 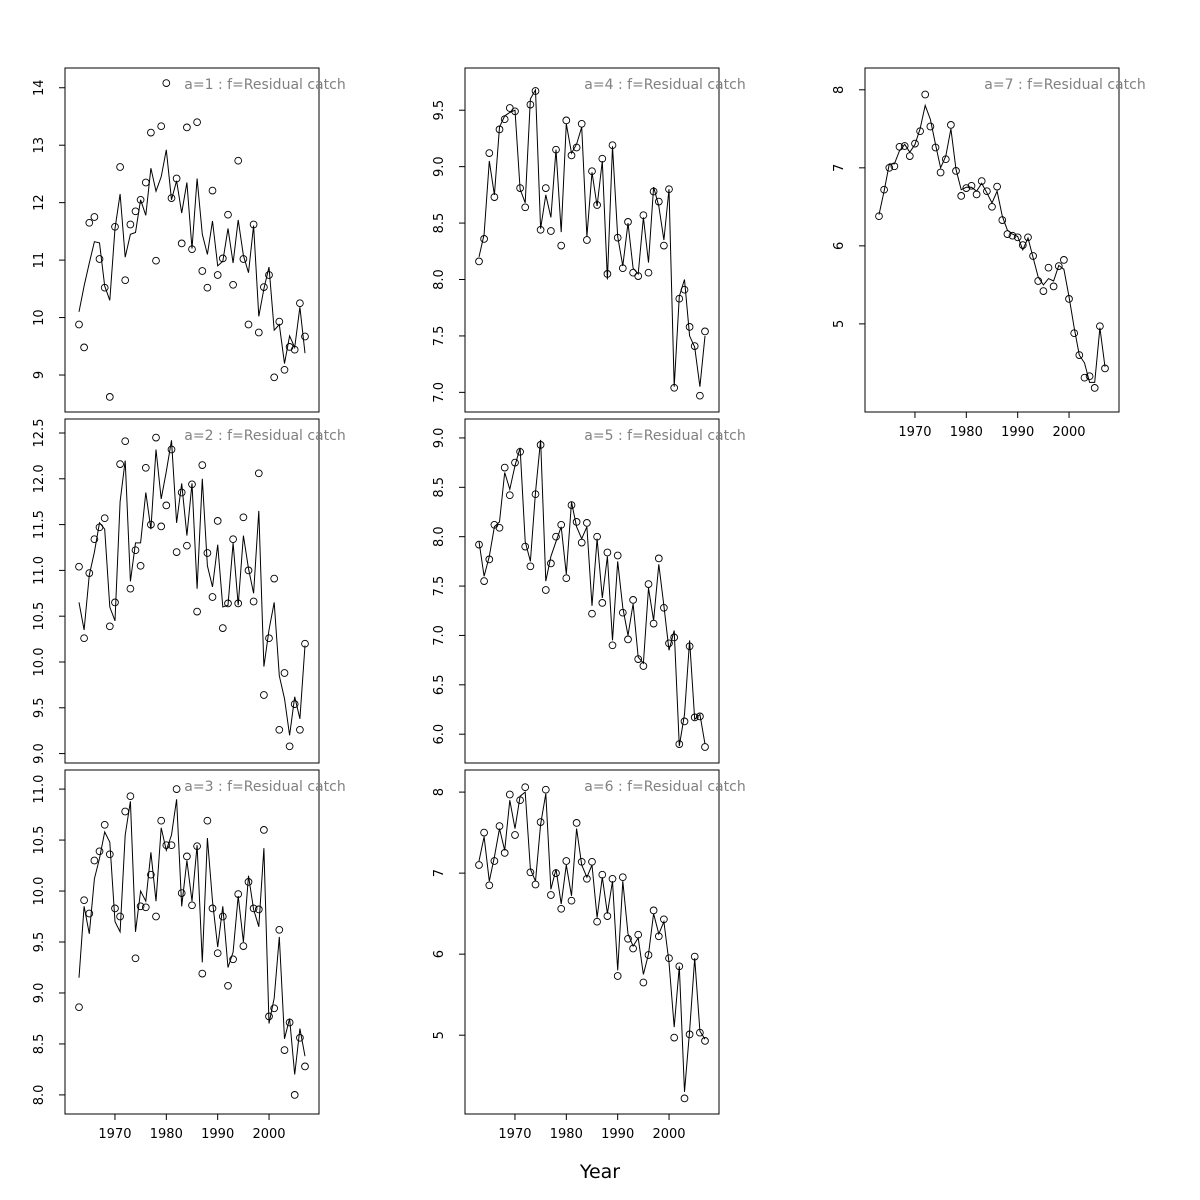 What do you see at coordinates (39, 87) in the screenshot?
I see `y-tick-label: 14` at bounding box center [39, 87].